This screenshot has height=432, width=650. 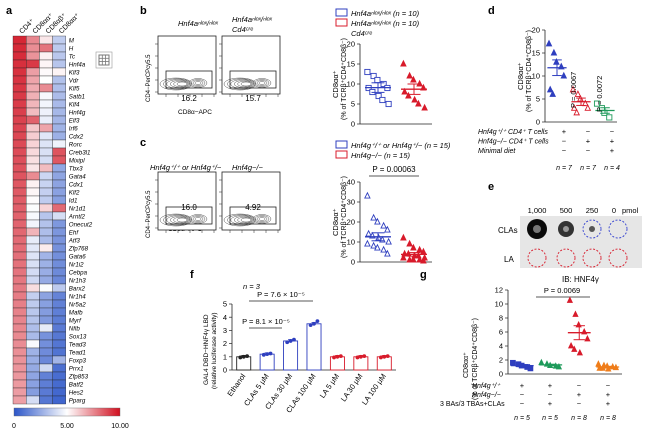 What do you see at coordinates (537, 210) in the screenshot?
I see `dot-conc: 1,000` at bounding box center [537, 210].